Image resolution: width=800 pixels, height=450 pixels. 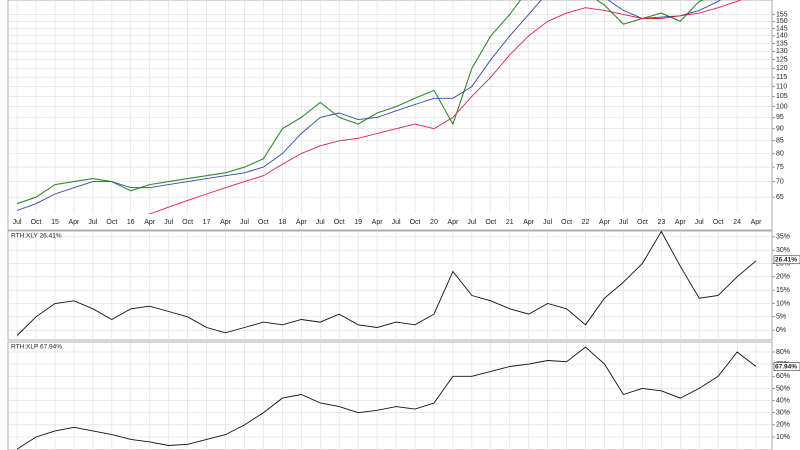 I want to click on y-tick-label: 145, so click(x=782, y=28).